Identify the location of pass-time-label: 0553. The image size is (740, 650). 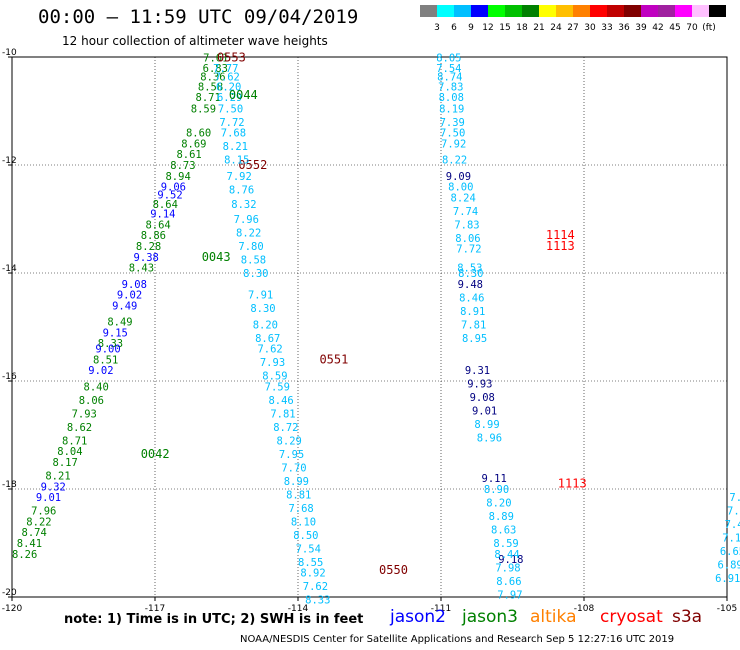
(231, 58).